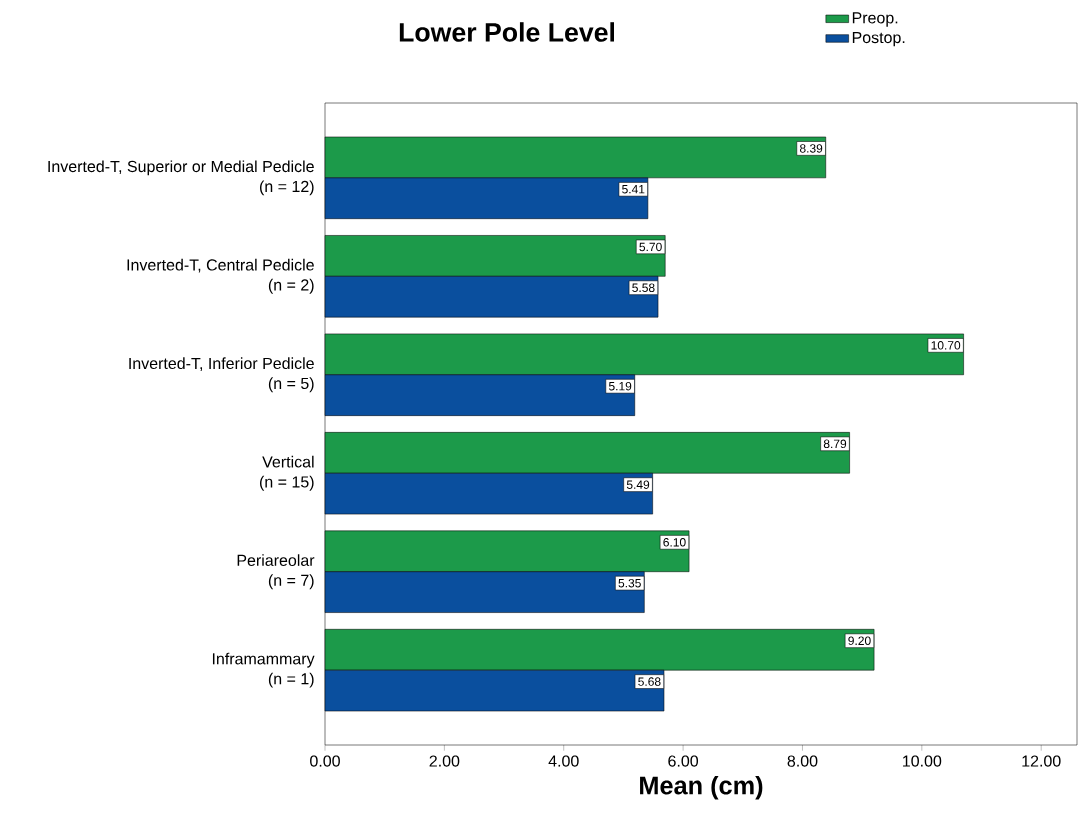 The image size is (1080, 818). Describe the element at coordinates (325, 761) in the screenshot. I see `x-tick-label: 0.00` at that location.